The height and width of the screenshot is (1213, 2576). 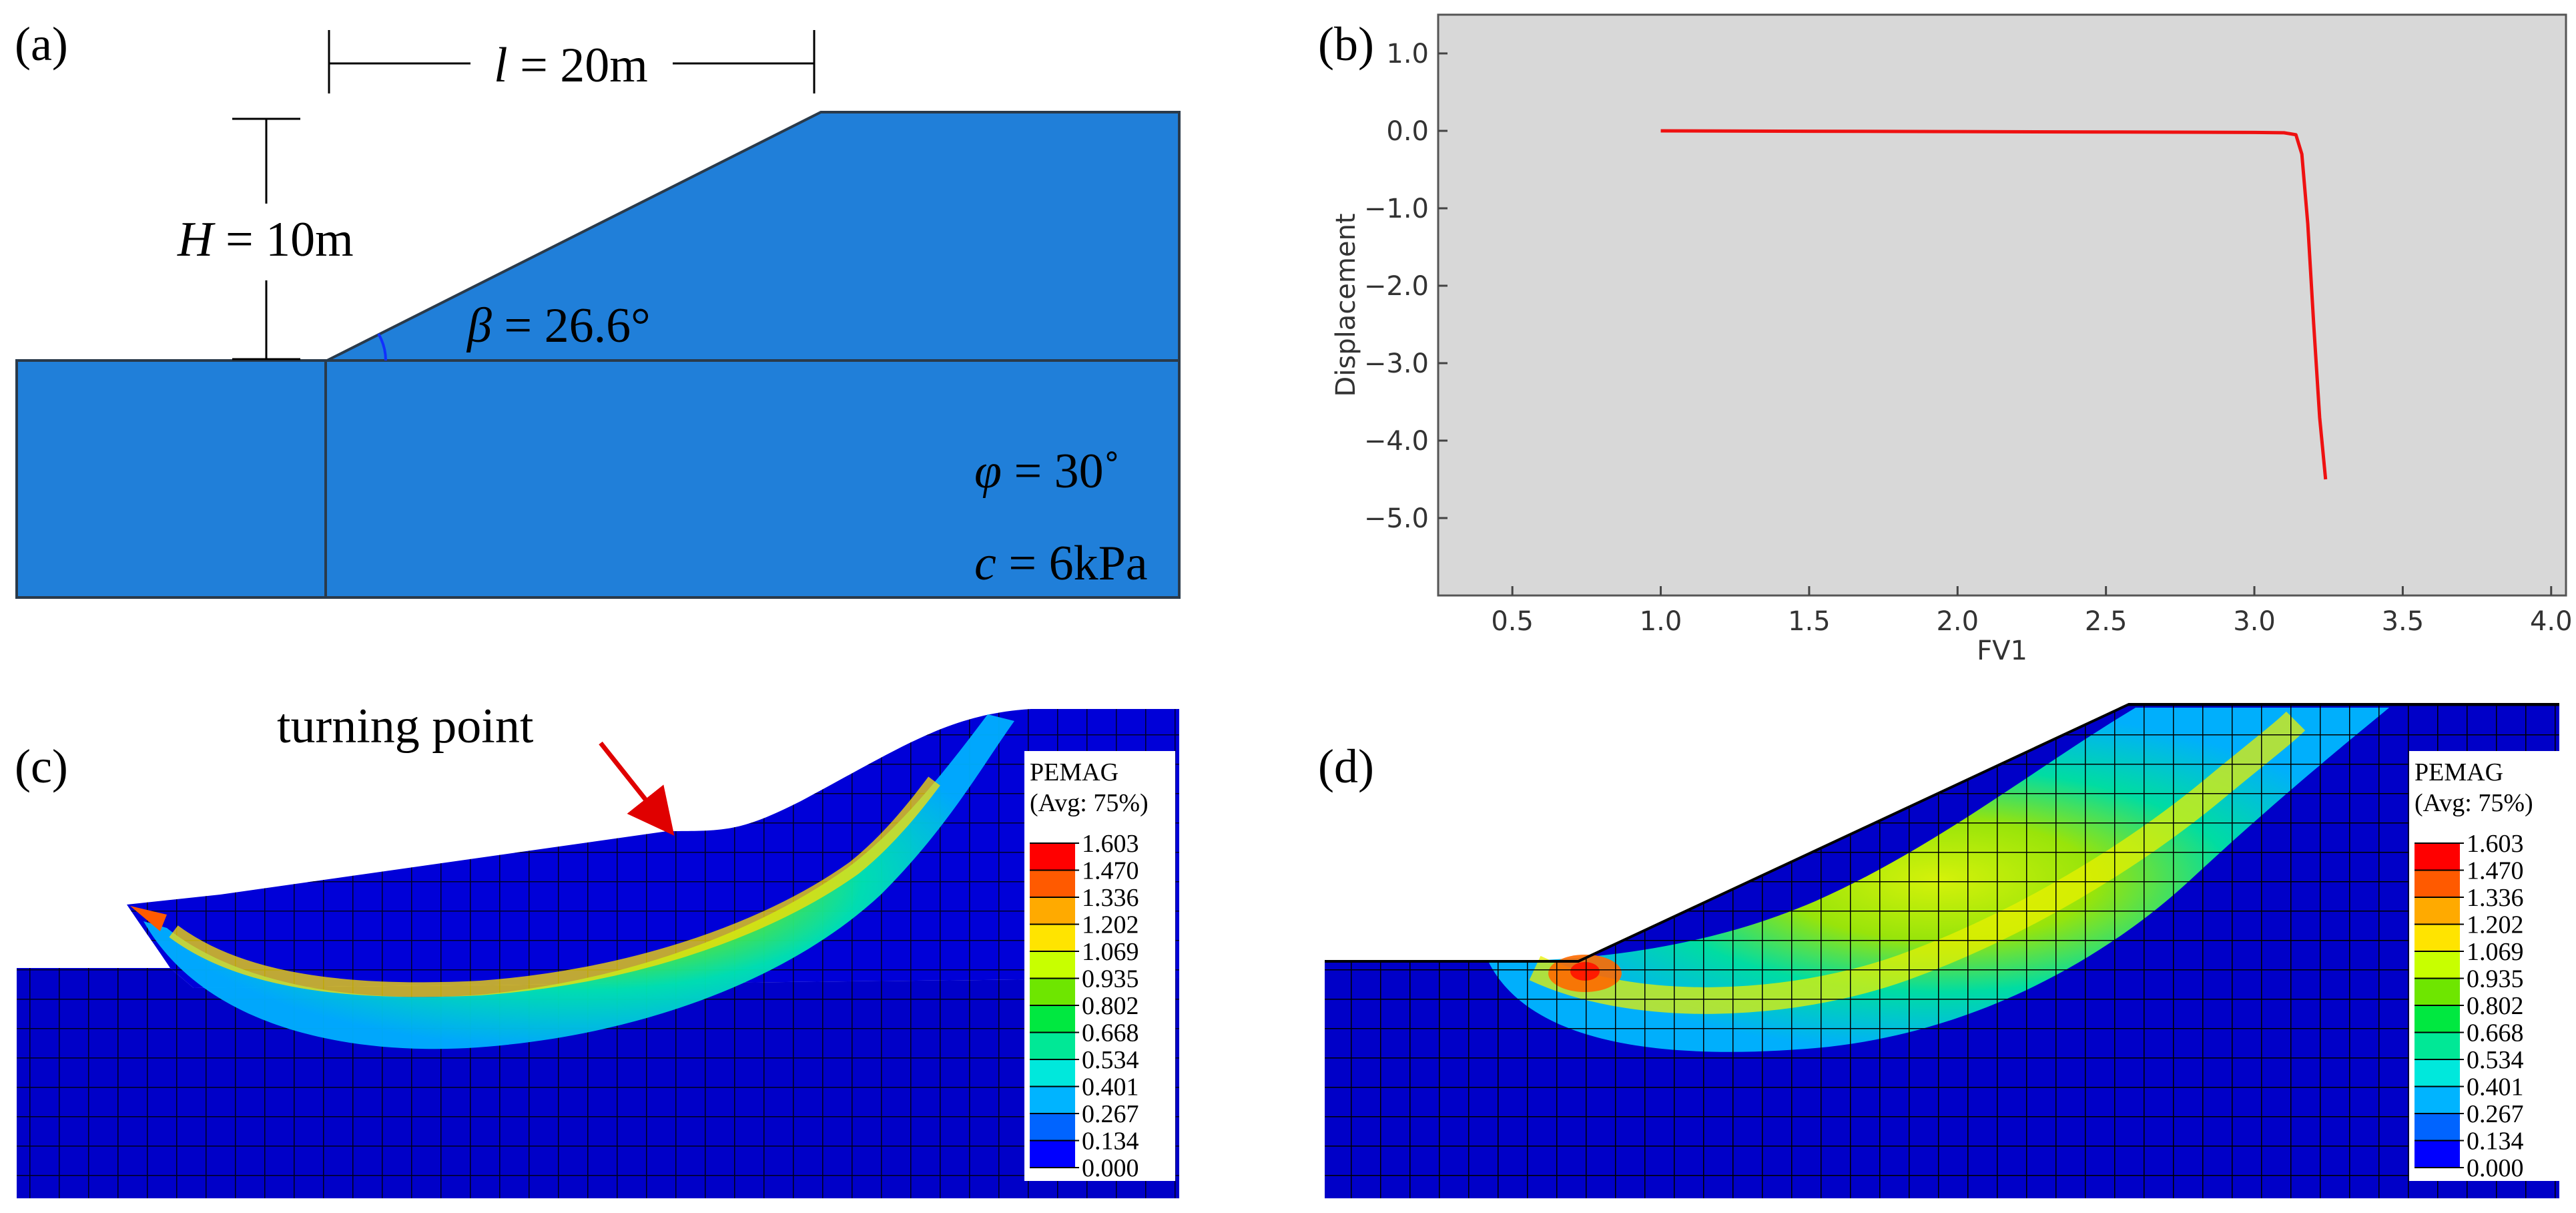 What do you see at coordinates (2254, 621) in the screenshot?
I see `x-tick-label: 3.0` at bounding box center [2254, 621].